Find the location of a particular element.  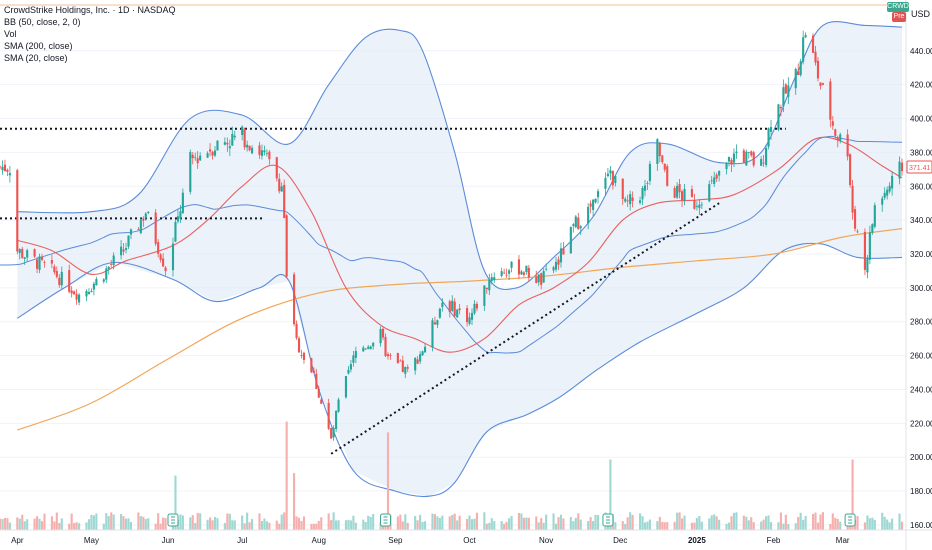

indicator-sma200: SMA (200, close) is located at coordinates (38, 46).